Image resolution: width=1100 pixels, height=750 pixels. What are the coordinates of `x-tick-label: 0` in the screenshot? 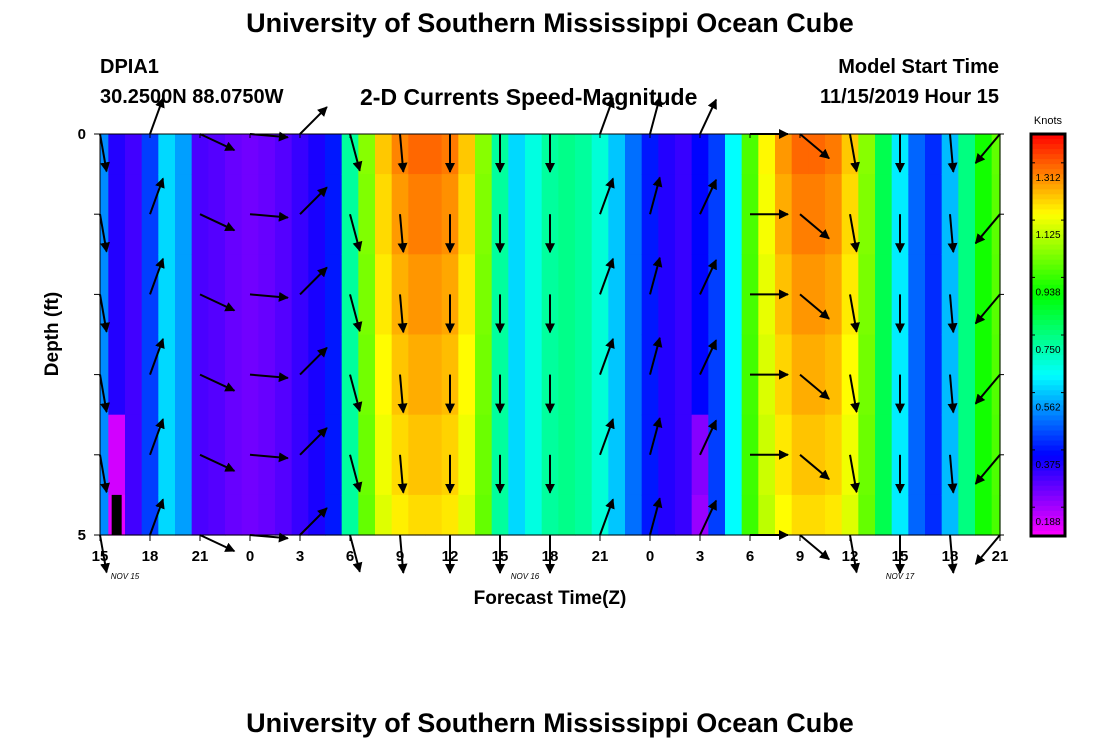 It's located at (250, 556).